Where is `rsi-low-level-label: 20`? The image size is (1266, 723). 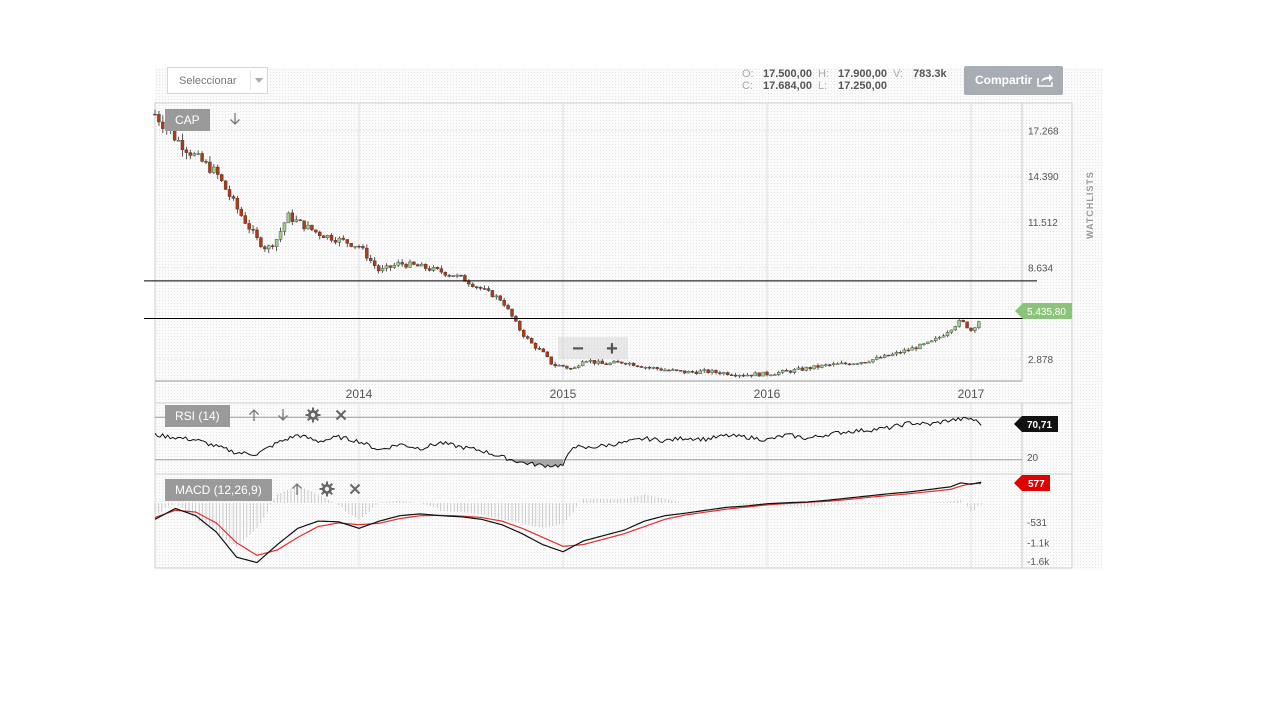
rsi-low-level-label: 20 is located at coordinates (1033, 458).